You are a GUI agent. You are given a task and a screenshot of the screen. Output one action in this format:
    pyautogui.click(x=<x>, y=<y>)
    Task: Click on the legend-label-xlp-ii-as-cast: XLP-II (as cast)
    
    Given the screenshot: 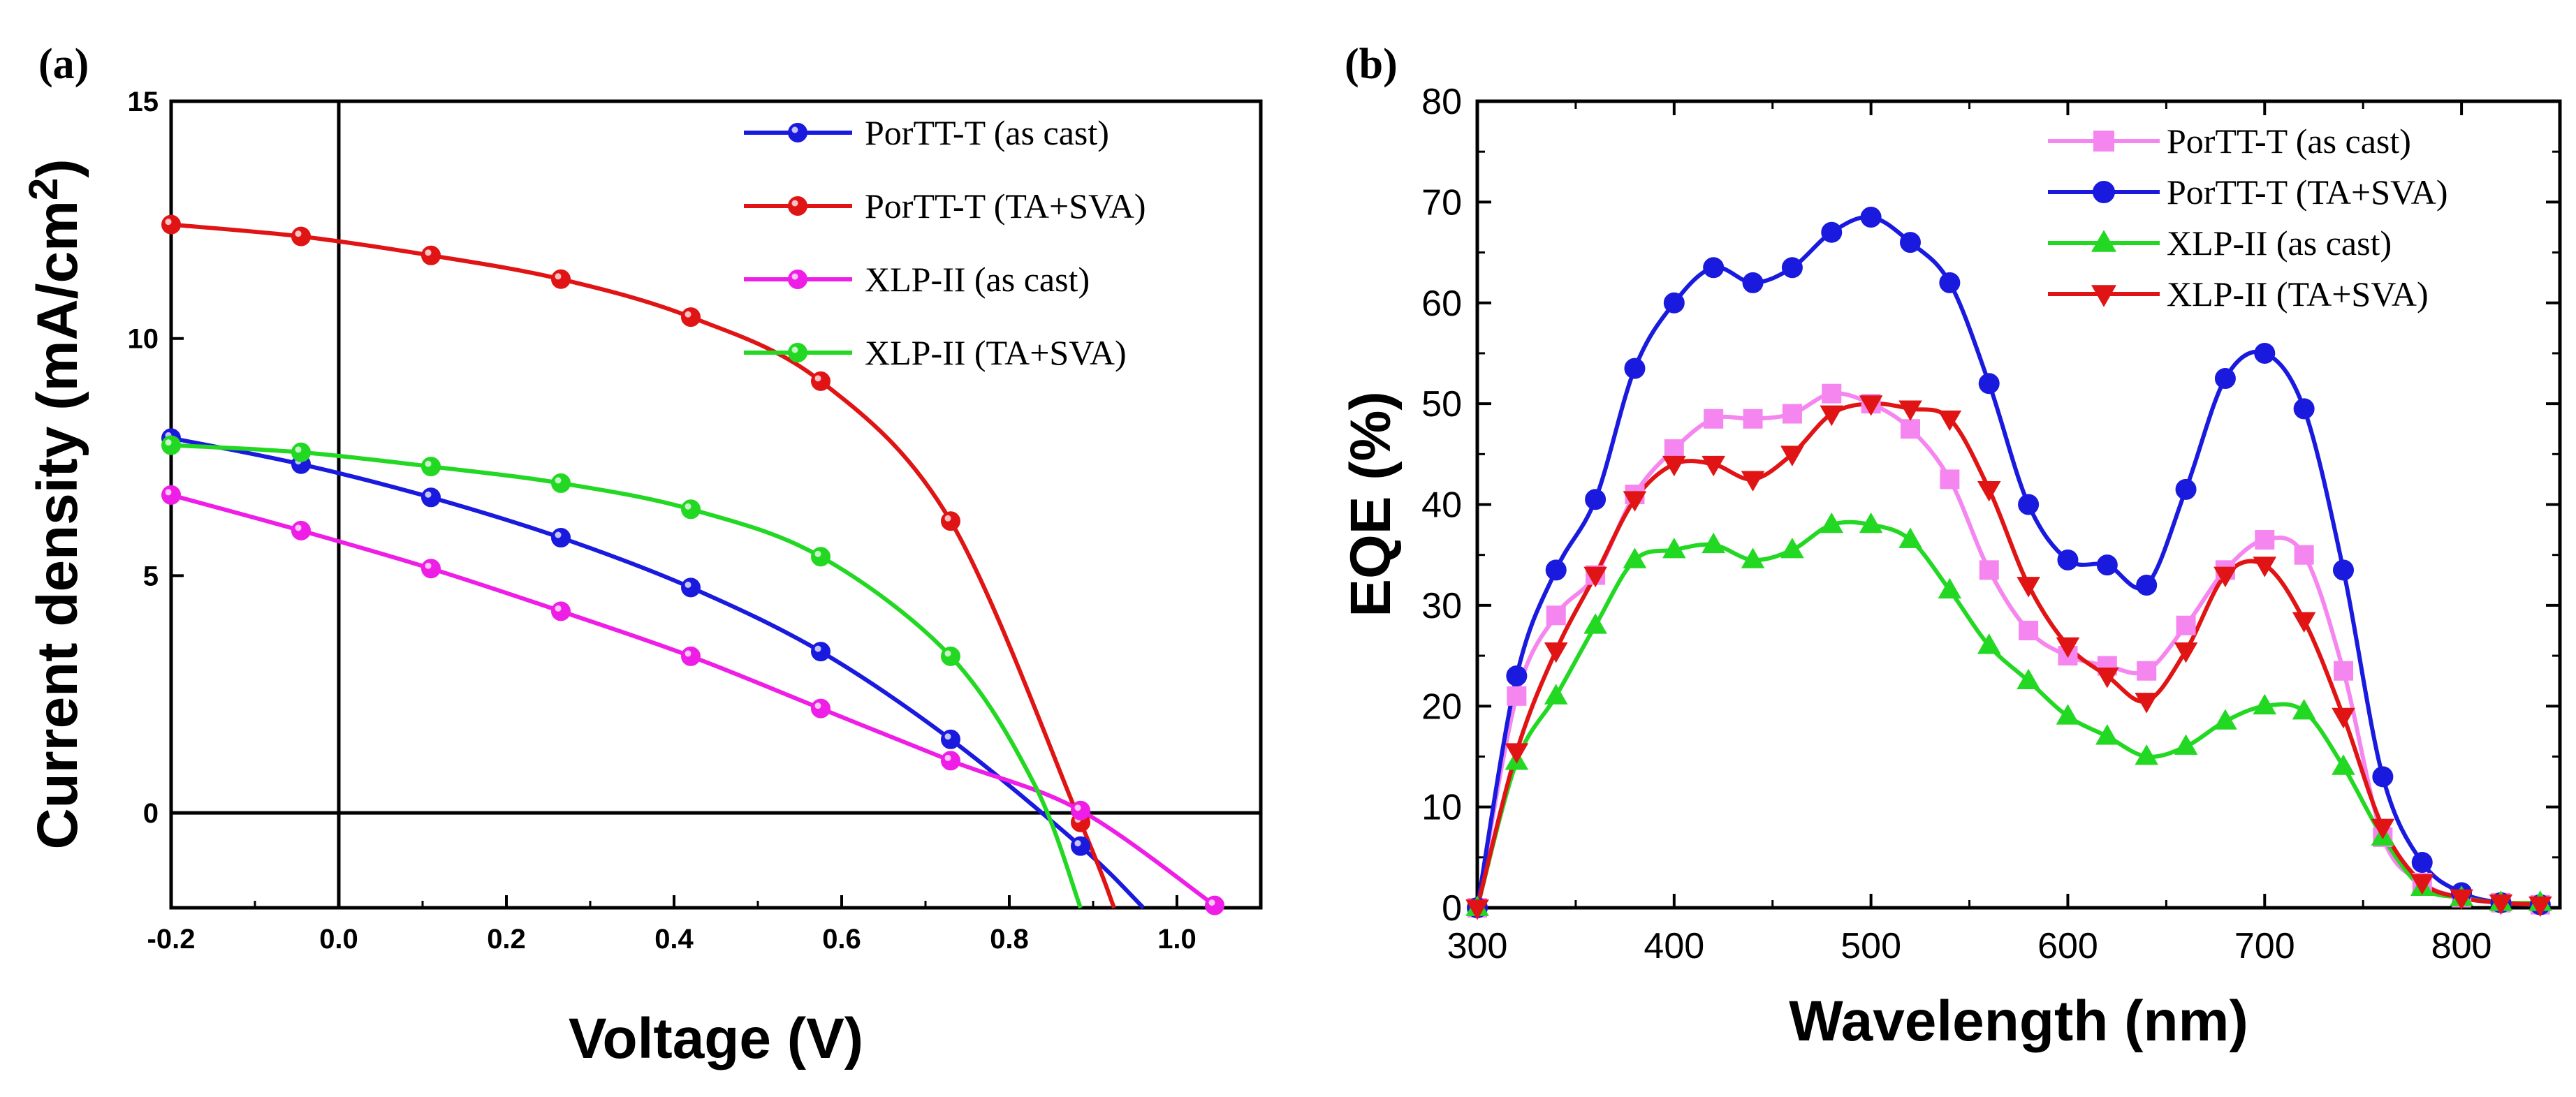 What is the action you would take?
    pyautogui.click(x=2279, y=243)
    